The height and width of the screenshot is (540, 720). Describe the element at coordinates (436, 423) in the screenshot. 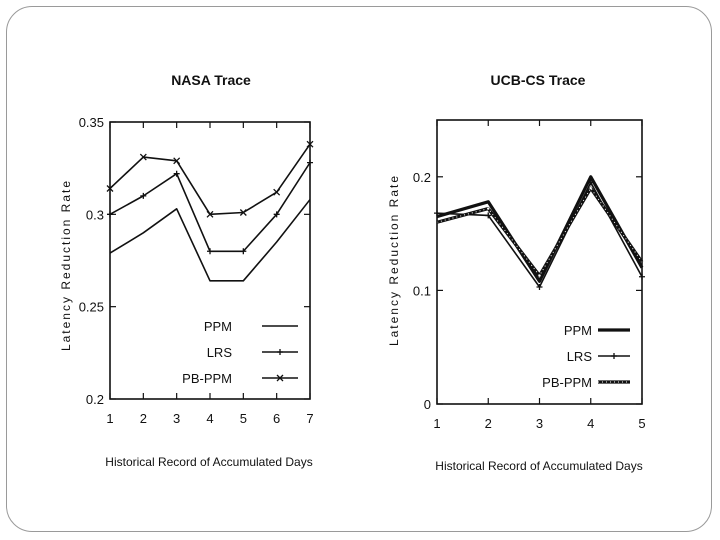

I see `ucb-x-tick-label: 1` at that location.